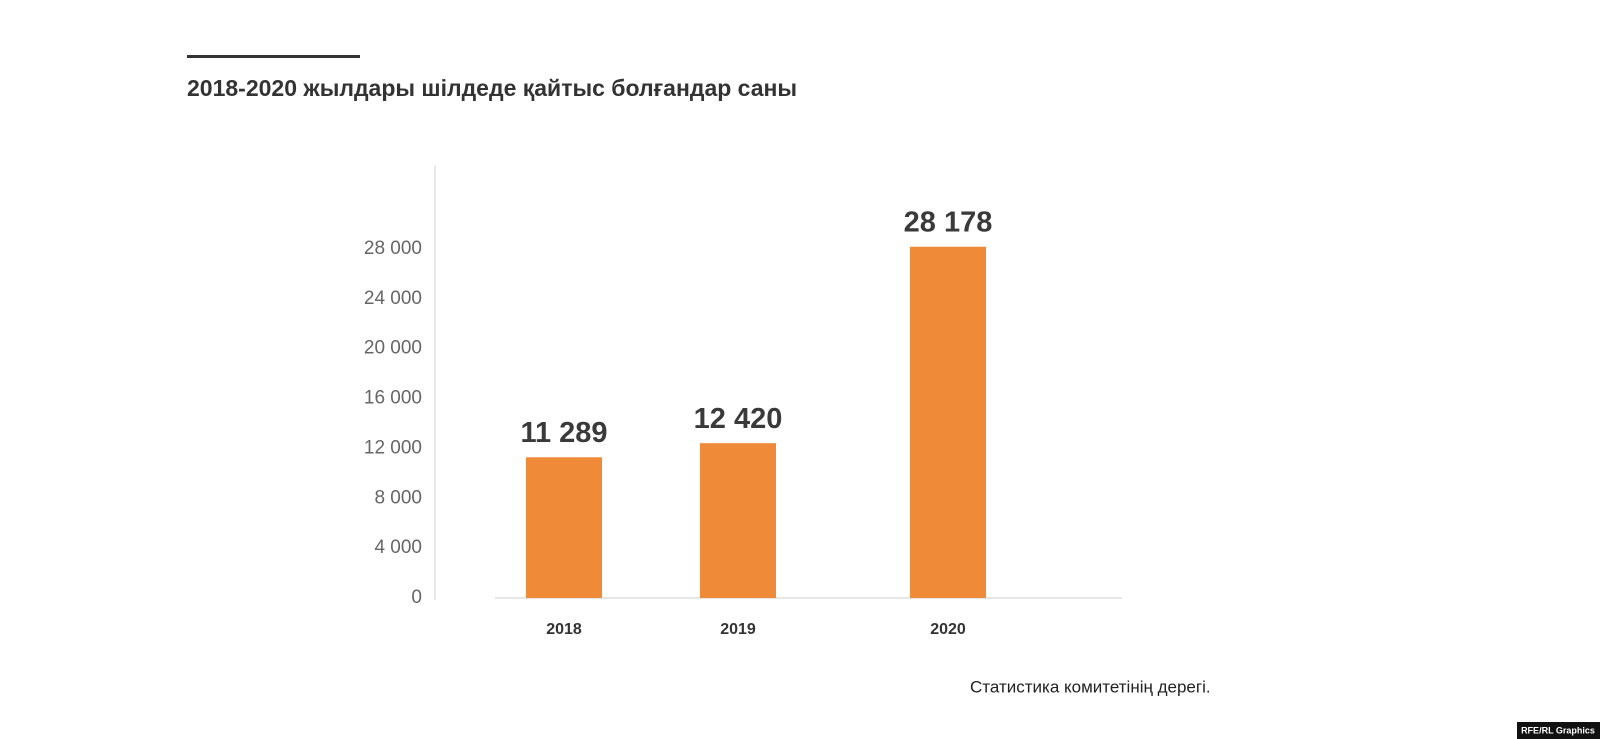 This screenshot has width=1600, height=739. Describe the element at coordinates (393, 398) in the screenshot. I see `y-tick-label: 16 000` at that location.